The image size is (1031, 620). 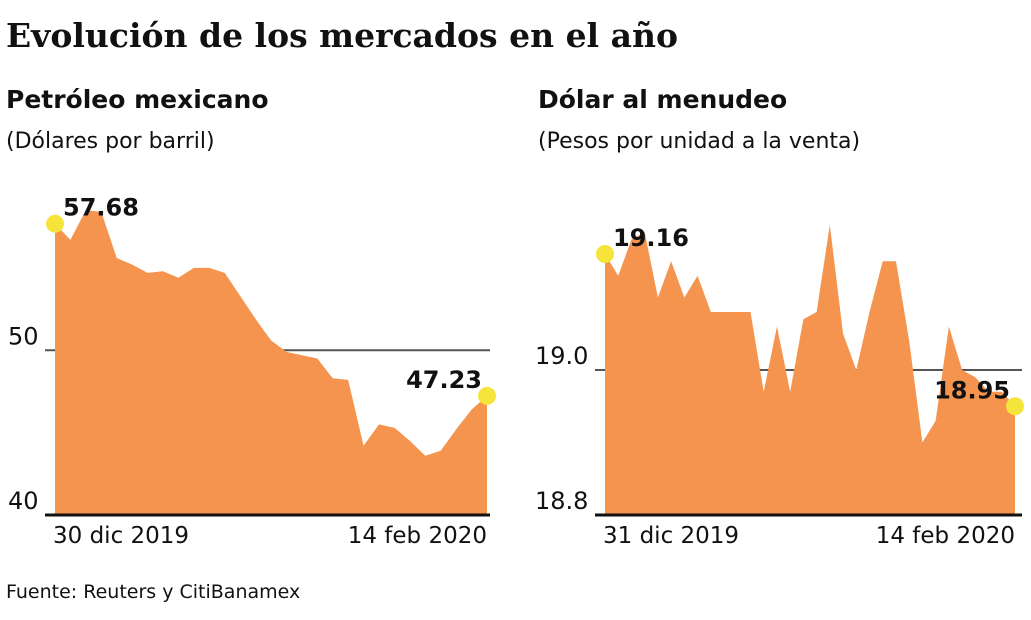 I want to click on y-tick-label: 50, so click(x=23, y=336).